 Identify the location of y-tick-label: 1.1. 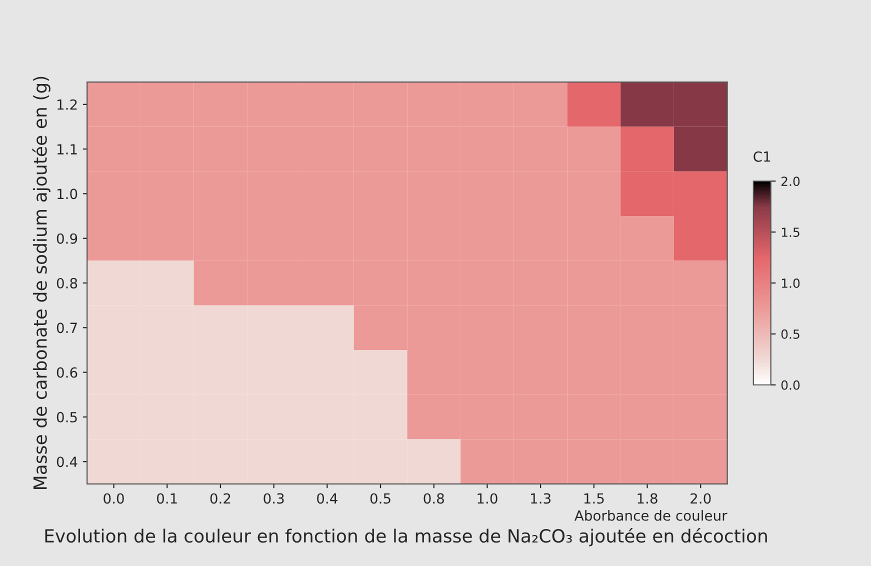
(67, 149).